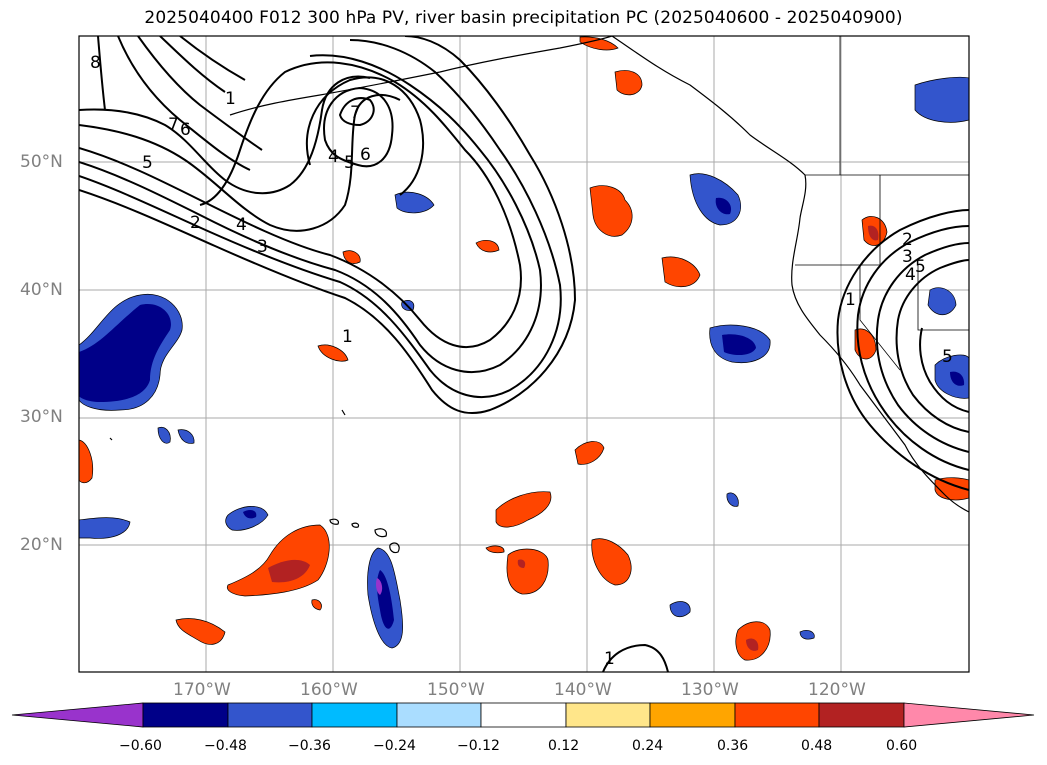 The image size is (1047, 765). What do you see at coordinates (902, 746) in the screenshot?
I see `colorbar-tick: 0.60` at bounding box center [902, 746].